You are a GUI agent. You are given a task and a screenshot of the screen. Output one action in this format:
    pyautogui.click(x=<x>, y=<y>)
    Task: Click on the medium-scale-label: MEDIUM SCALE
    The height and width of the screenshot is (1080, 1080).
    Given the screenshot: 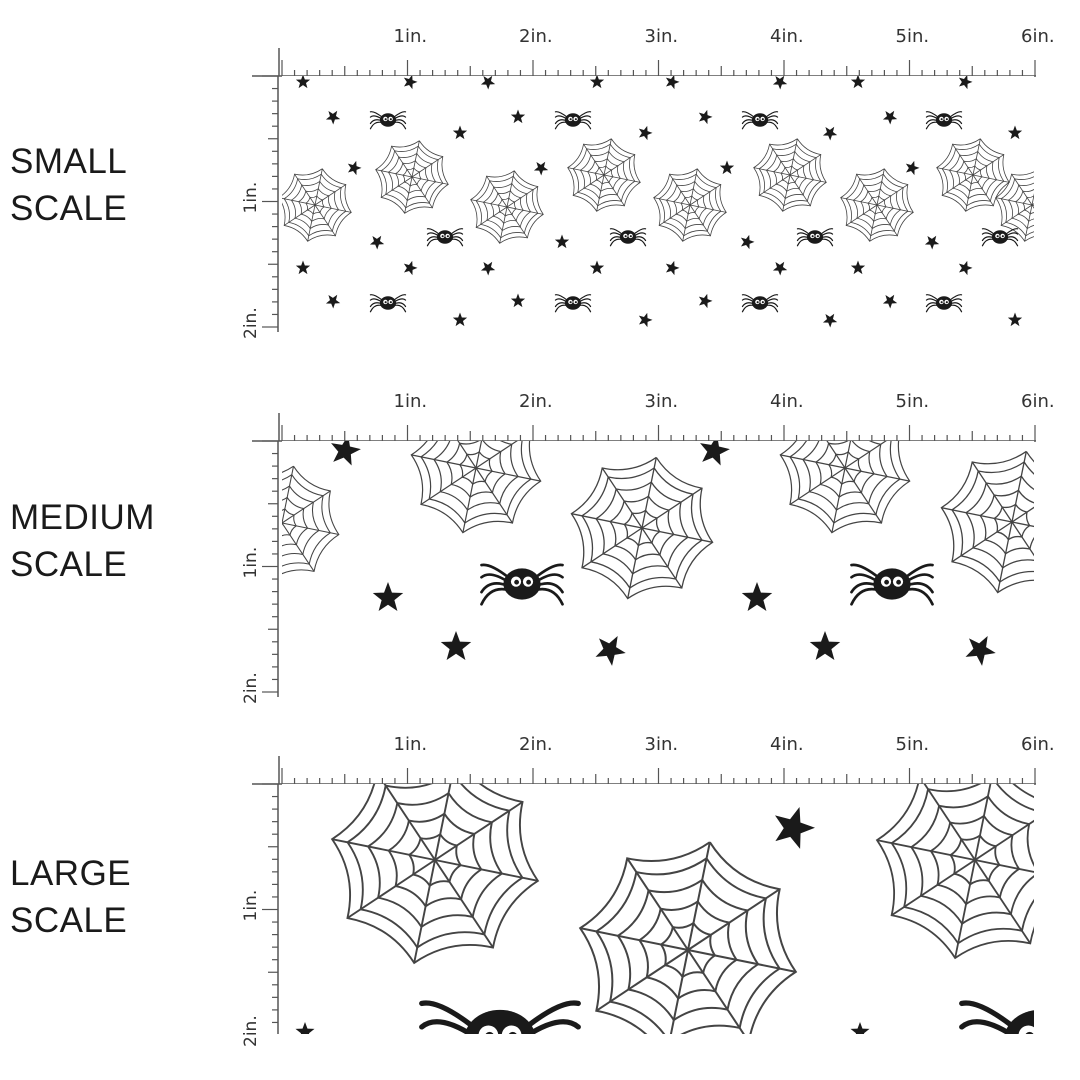 What is the action you would take?
    pyautogui.click(x=82, y=541)
    